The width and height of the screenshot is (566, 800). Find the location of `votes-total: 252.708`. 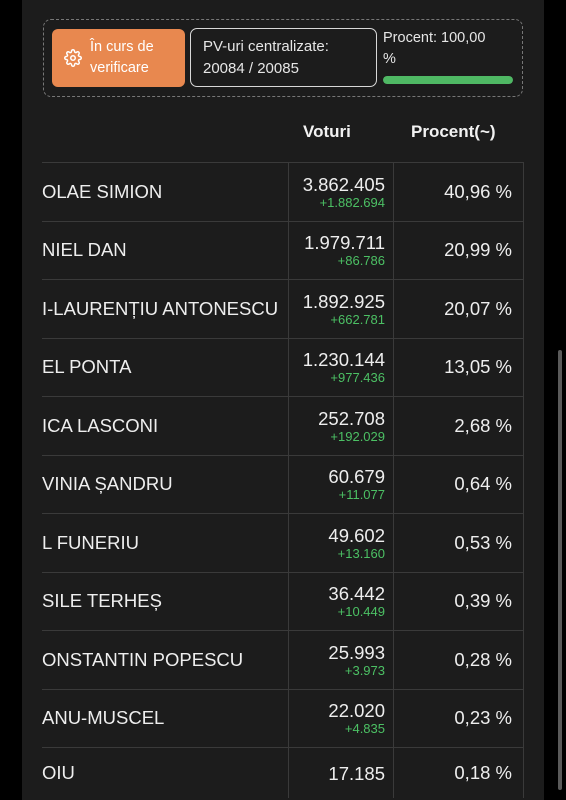

votes-total: 252.708 is located at coordinates (351, 418).